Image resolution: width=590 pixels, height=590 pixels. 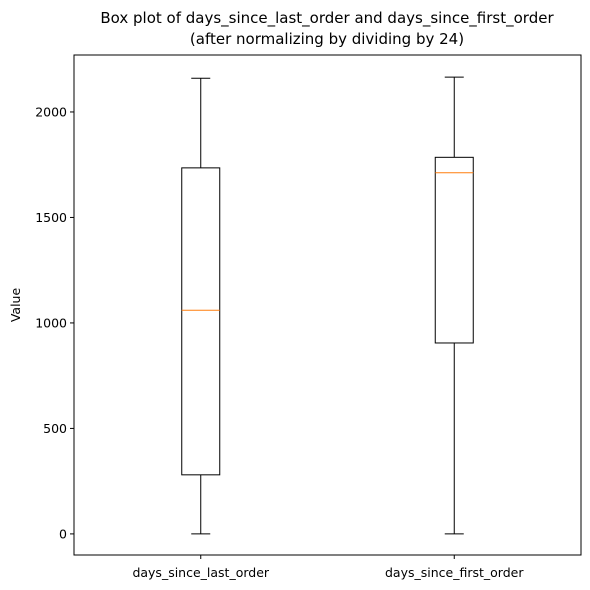 What do you see at coordinates (51, 322) in the screenshot?
I see `y-tick-label: 1000` at bounding box center [51, 322].